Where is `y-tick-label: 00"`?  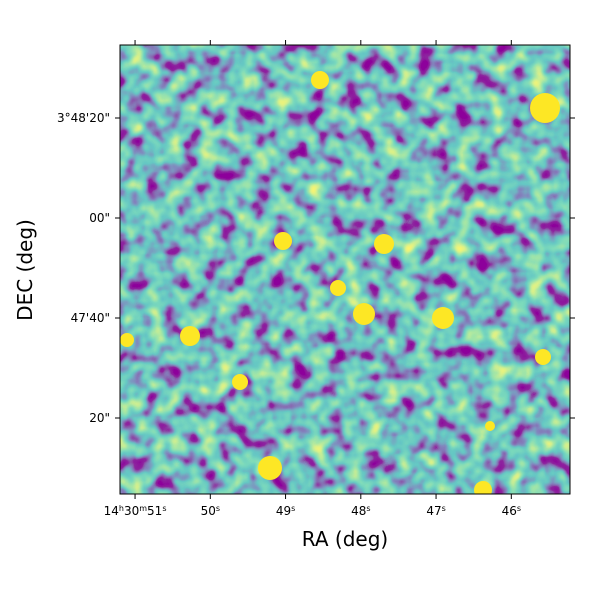 y-tick-label: 00" is located at coordinates (99, 218).